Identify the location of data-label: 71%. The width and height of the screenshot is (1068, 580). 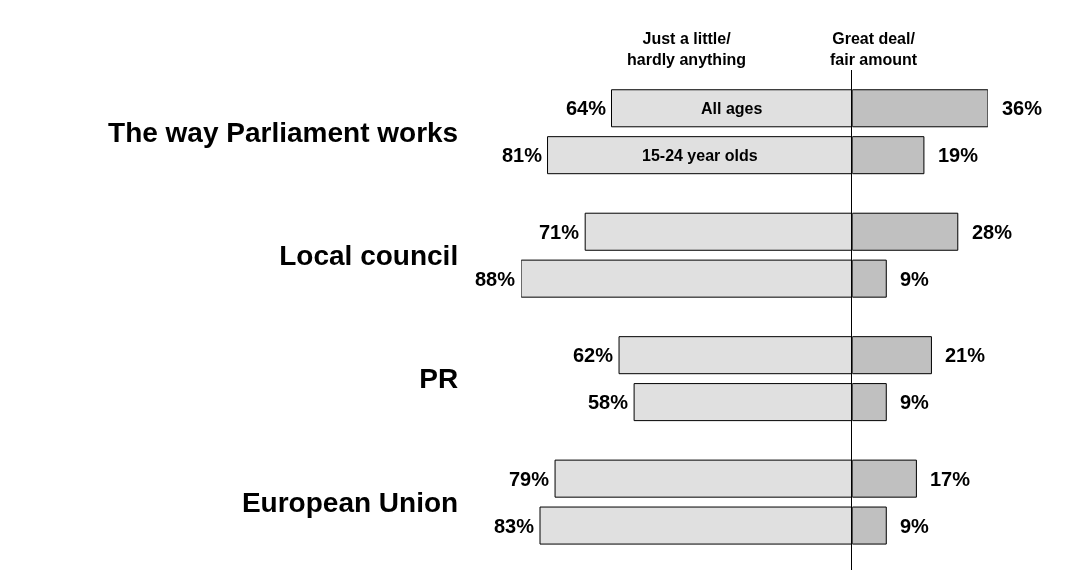
(559, 232).